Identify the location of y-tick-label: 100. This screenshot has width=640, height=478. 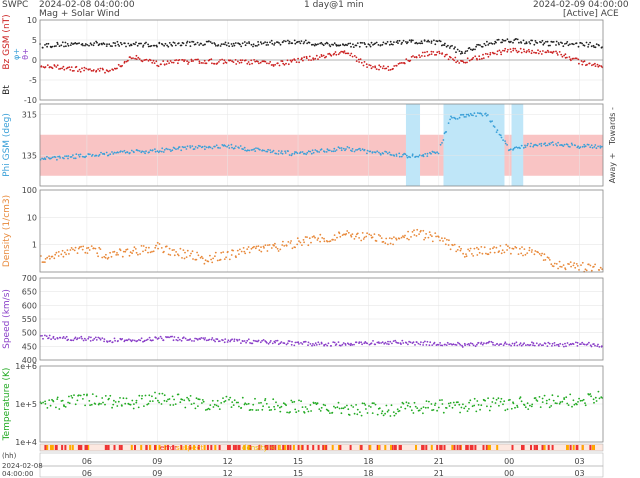
(29, 190).